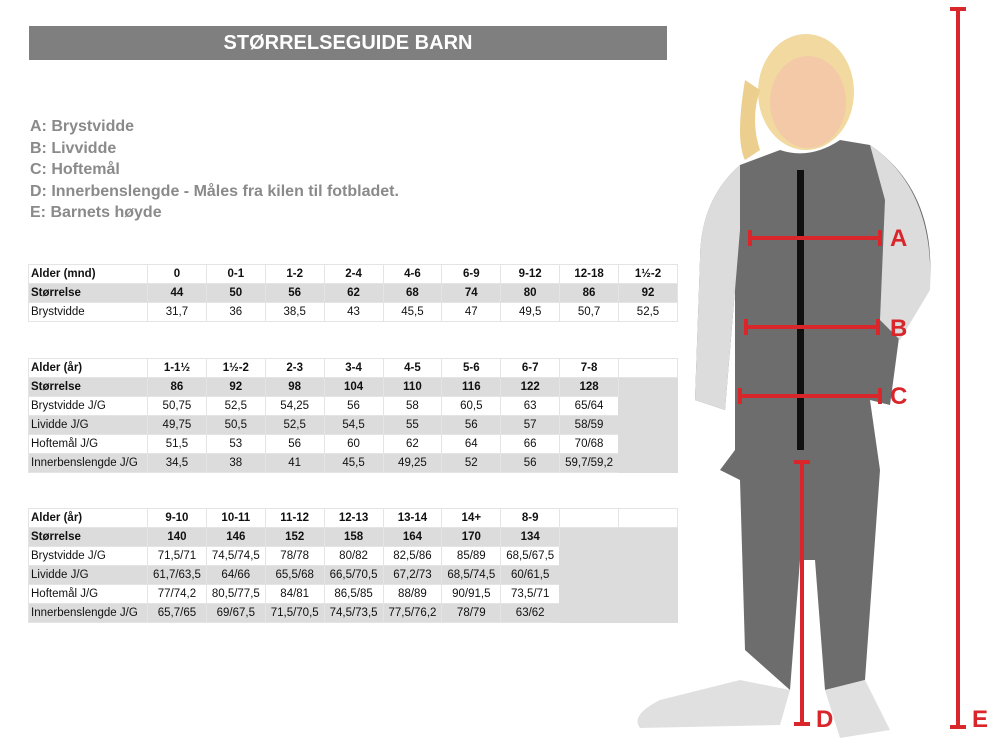  Describe the element at coordinates (589, 368) in the screenshot. I see `table-cell: 7-8` at that location.